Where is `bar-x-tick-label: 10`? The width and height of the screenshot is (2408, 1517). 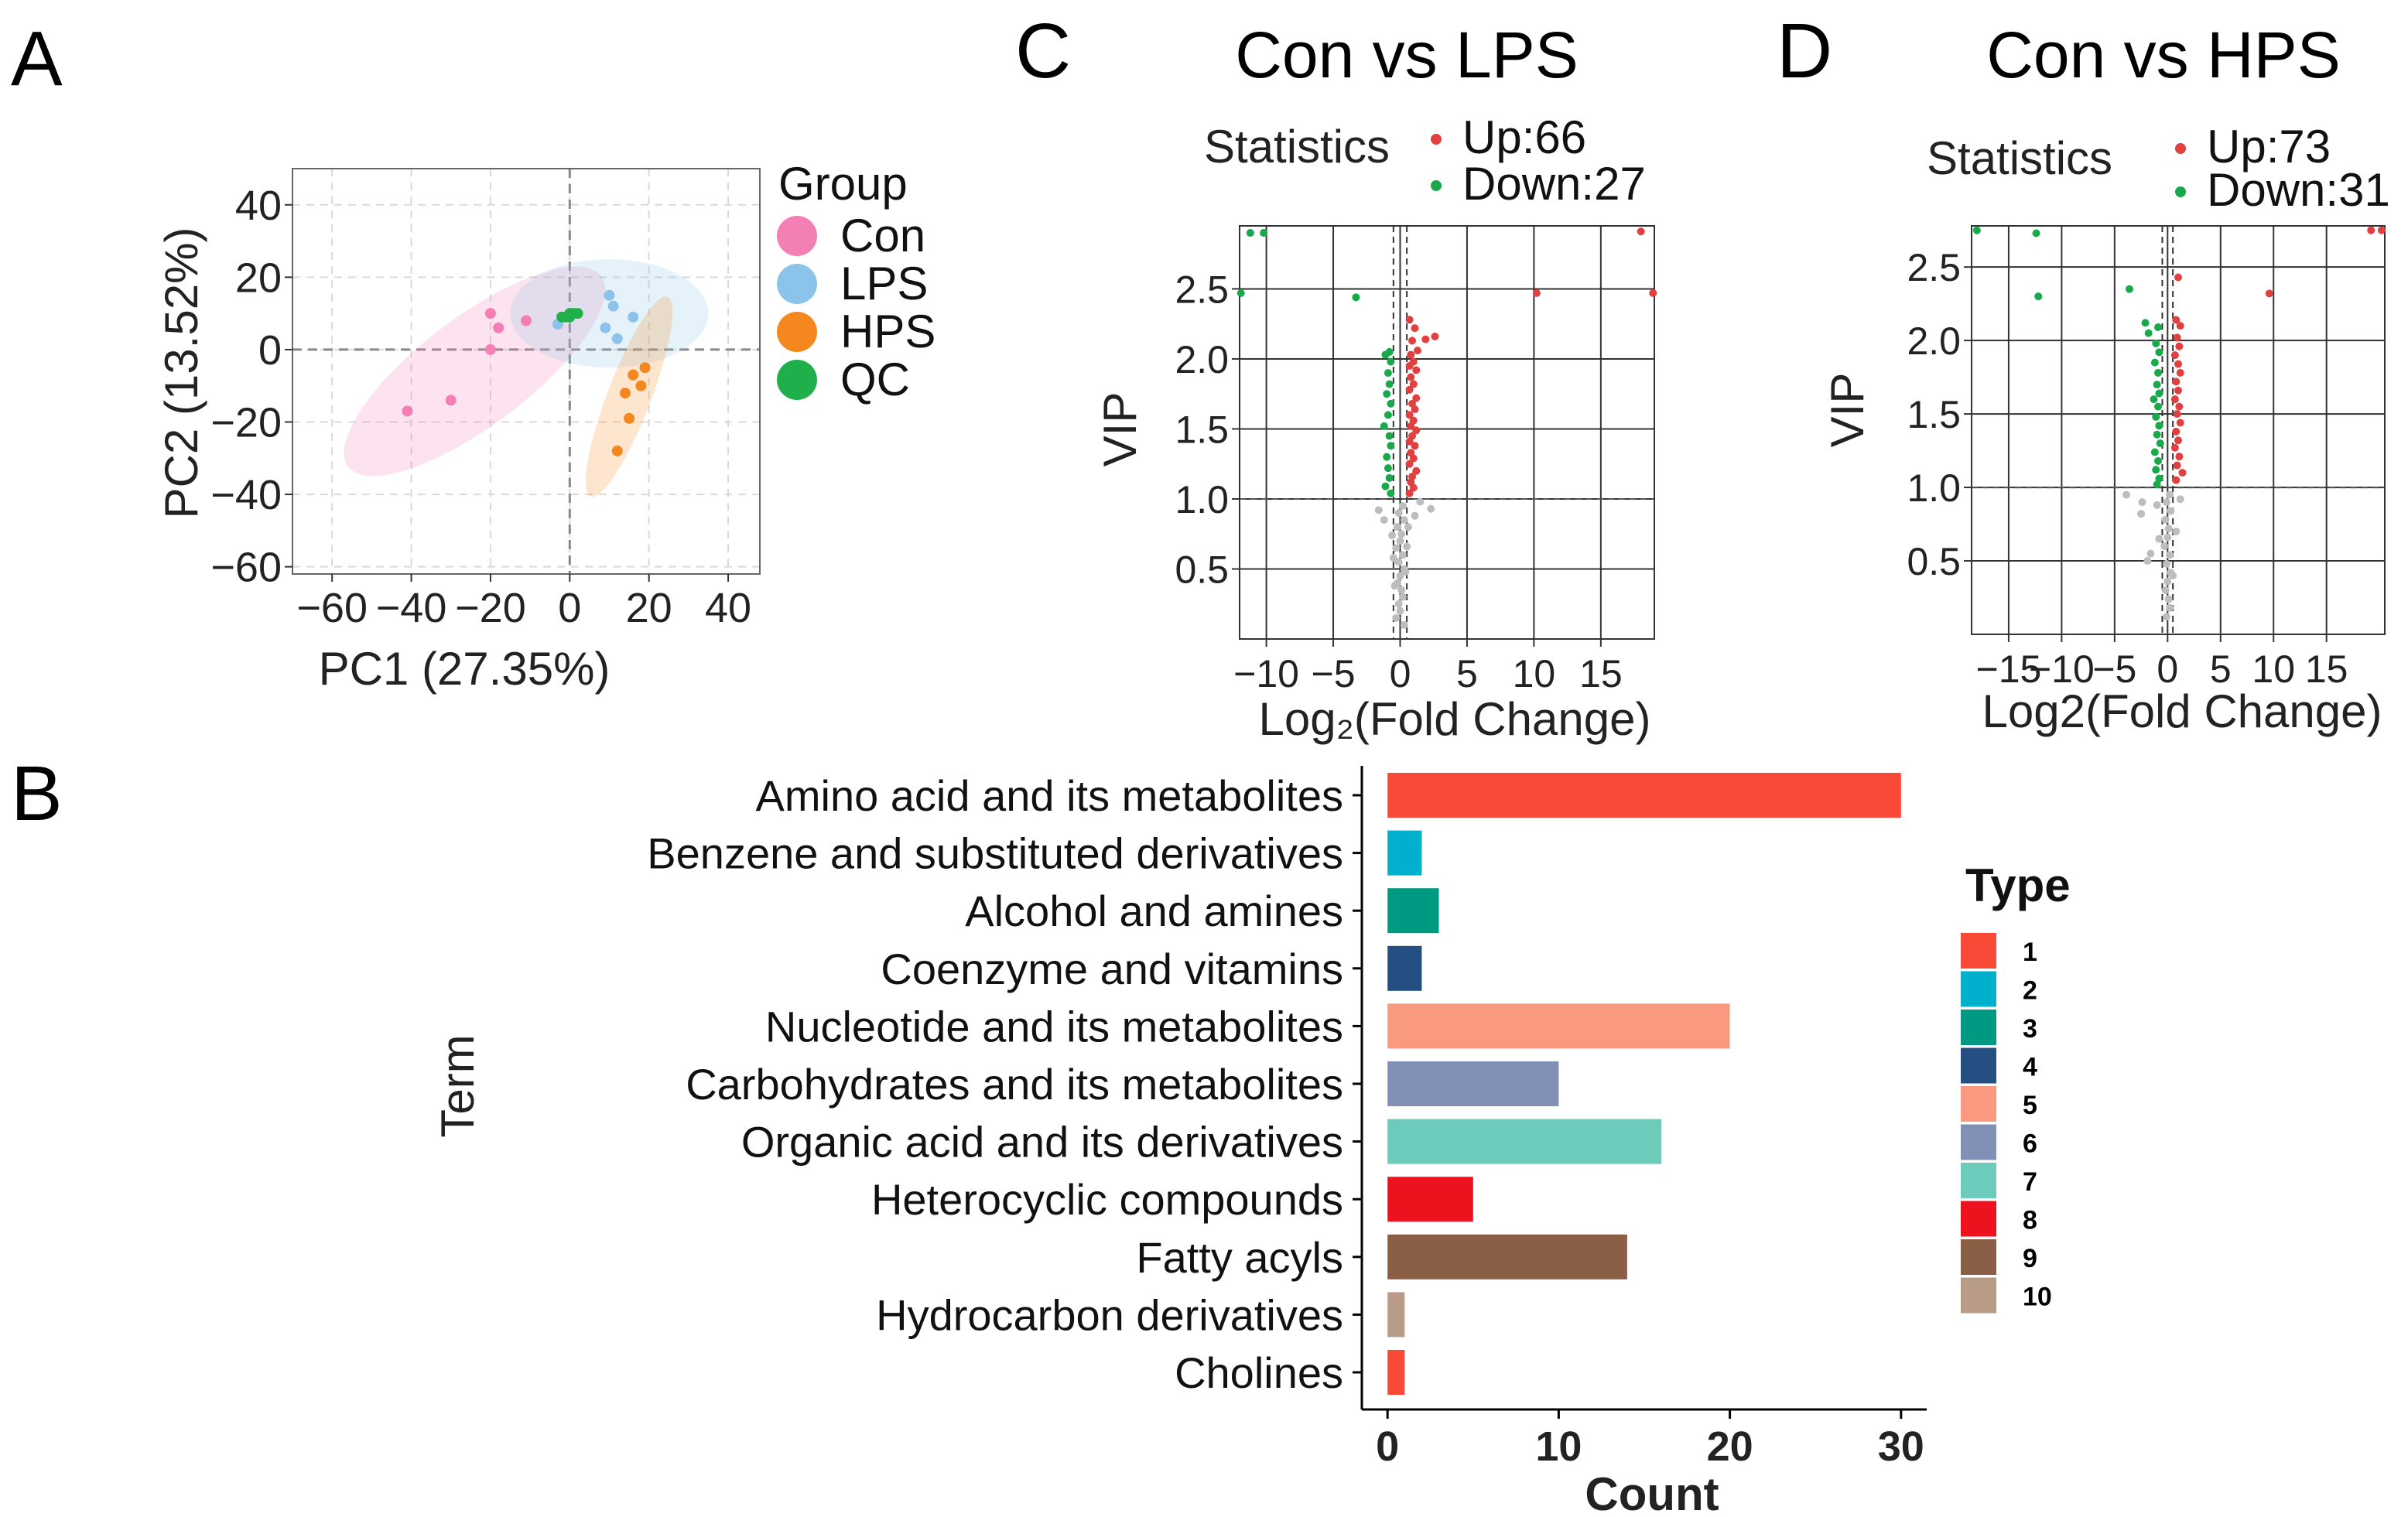
bar-x-tick-label: 10 is located at coordinates (1558, 1447).